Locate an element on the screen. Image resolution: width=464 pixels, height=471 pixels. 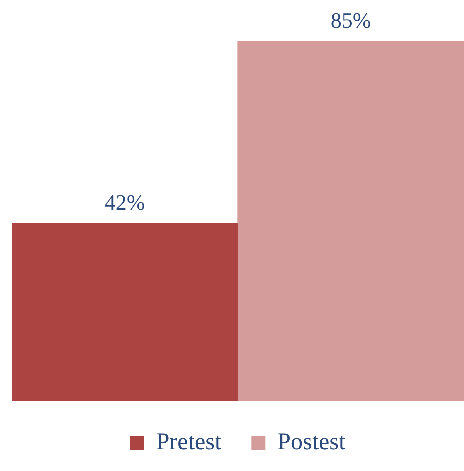
data-label: 42% is located at coordinates (125, 203).